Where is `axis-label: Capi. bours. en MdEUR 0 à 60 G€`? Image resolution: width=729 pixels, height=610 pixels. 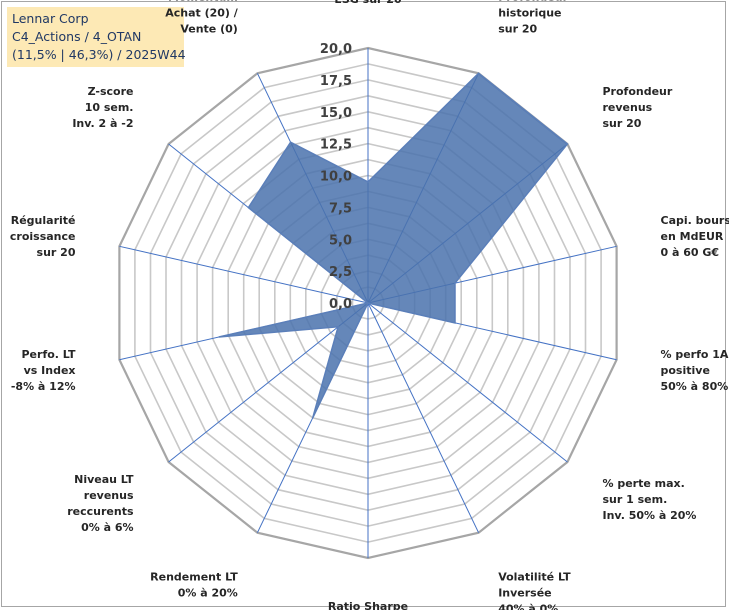 axis-label: Capi. bours. en MdEUR 0 à 60 G€ is located at coordinates (695, 236).